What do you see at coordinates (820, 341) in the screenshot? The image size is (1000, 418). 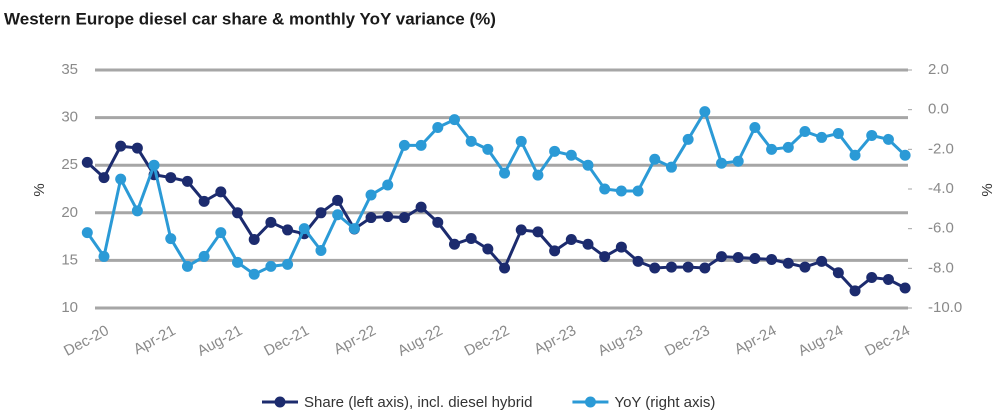 I see `x-tick-label: Aug-24` at bounding box center [820, 341].